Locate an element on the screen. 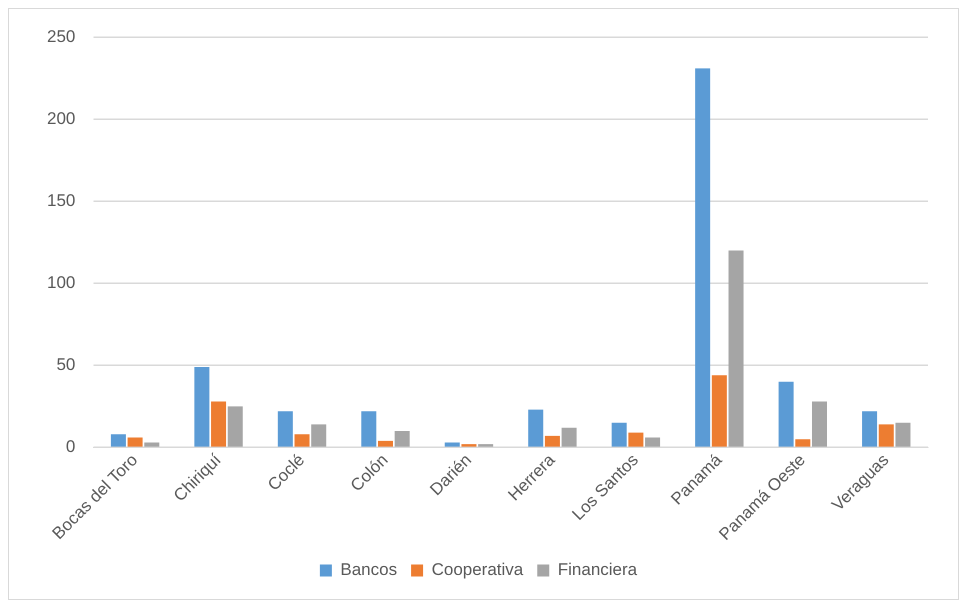 The height and width of the screenshot is (608, 967). y-tick-label: 250 is located at coordinates (61, 36).